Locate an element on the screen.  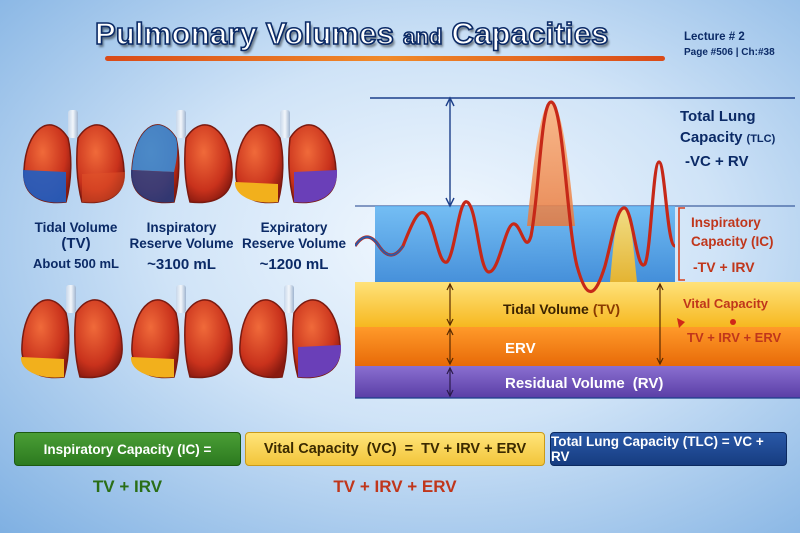
vc-formula: TV + IRV + ERV is located at coordinates (734, 337).